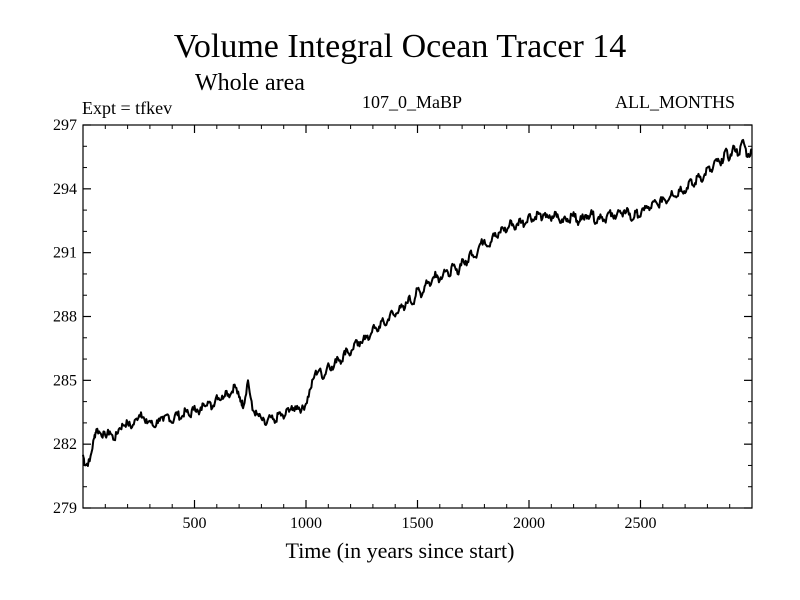  I want to click on x-tick-label: 1500, so click(418, 523).